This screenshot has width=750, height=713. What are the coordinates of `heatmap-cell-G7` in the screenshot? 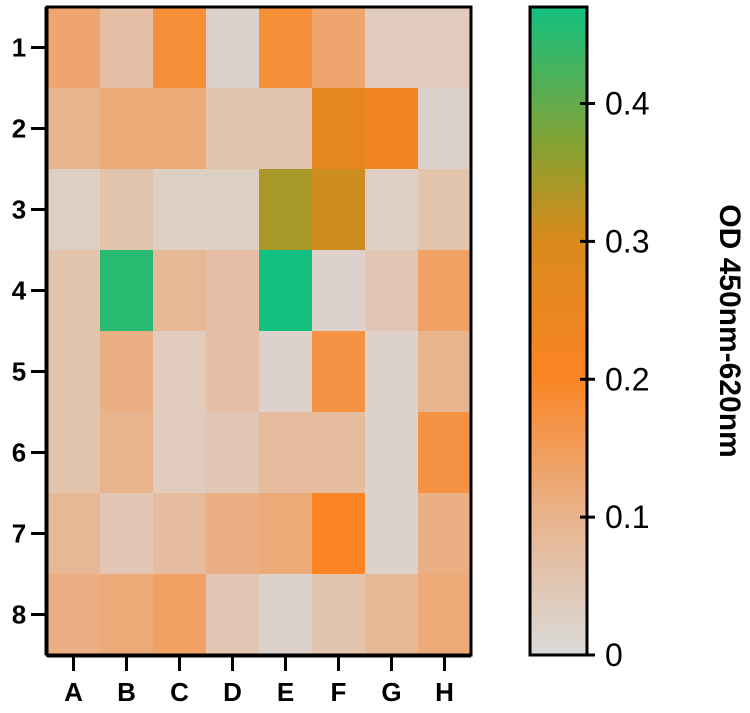 It's located at (392, 534).